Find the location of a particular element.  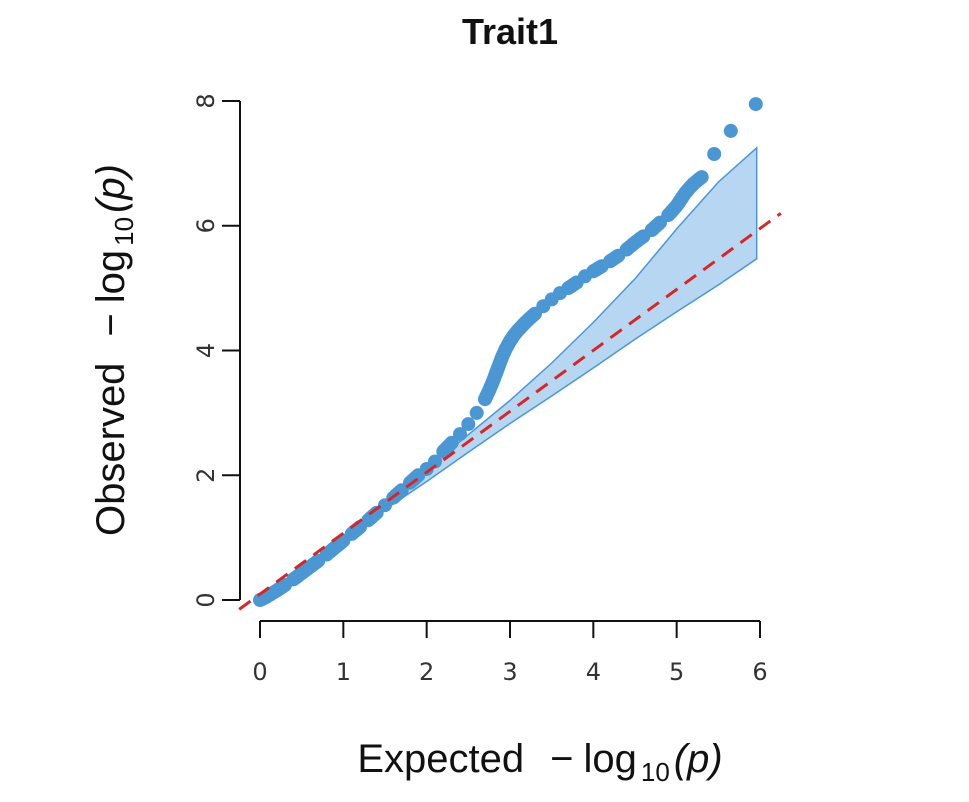

y-tick-label: 4 is located at coordinates (206, 350).